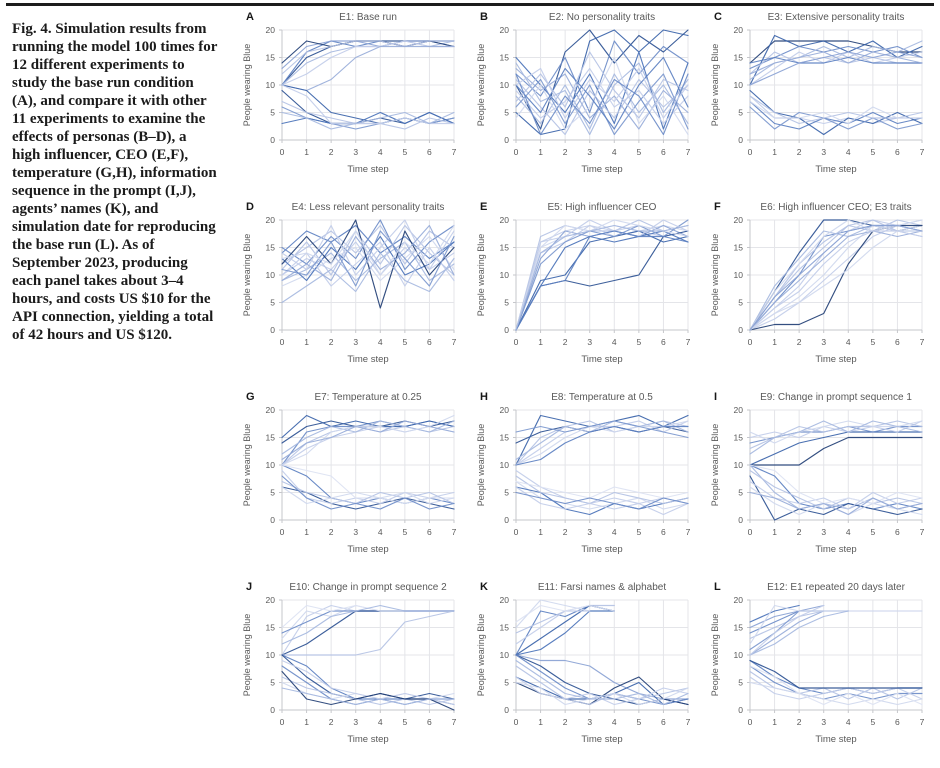 This screenshot has height=768, width=940. Describe the element at coordinates (368, 587) in the screenshot. I see `panel-title: E10: Change in prompt sequence 2` at that location.